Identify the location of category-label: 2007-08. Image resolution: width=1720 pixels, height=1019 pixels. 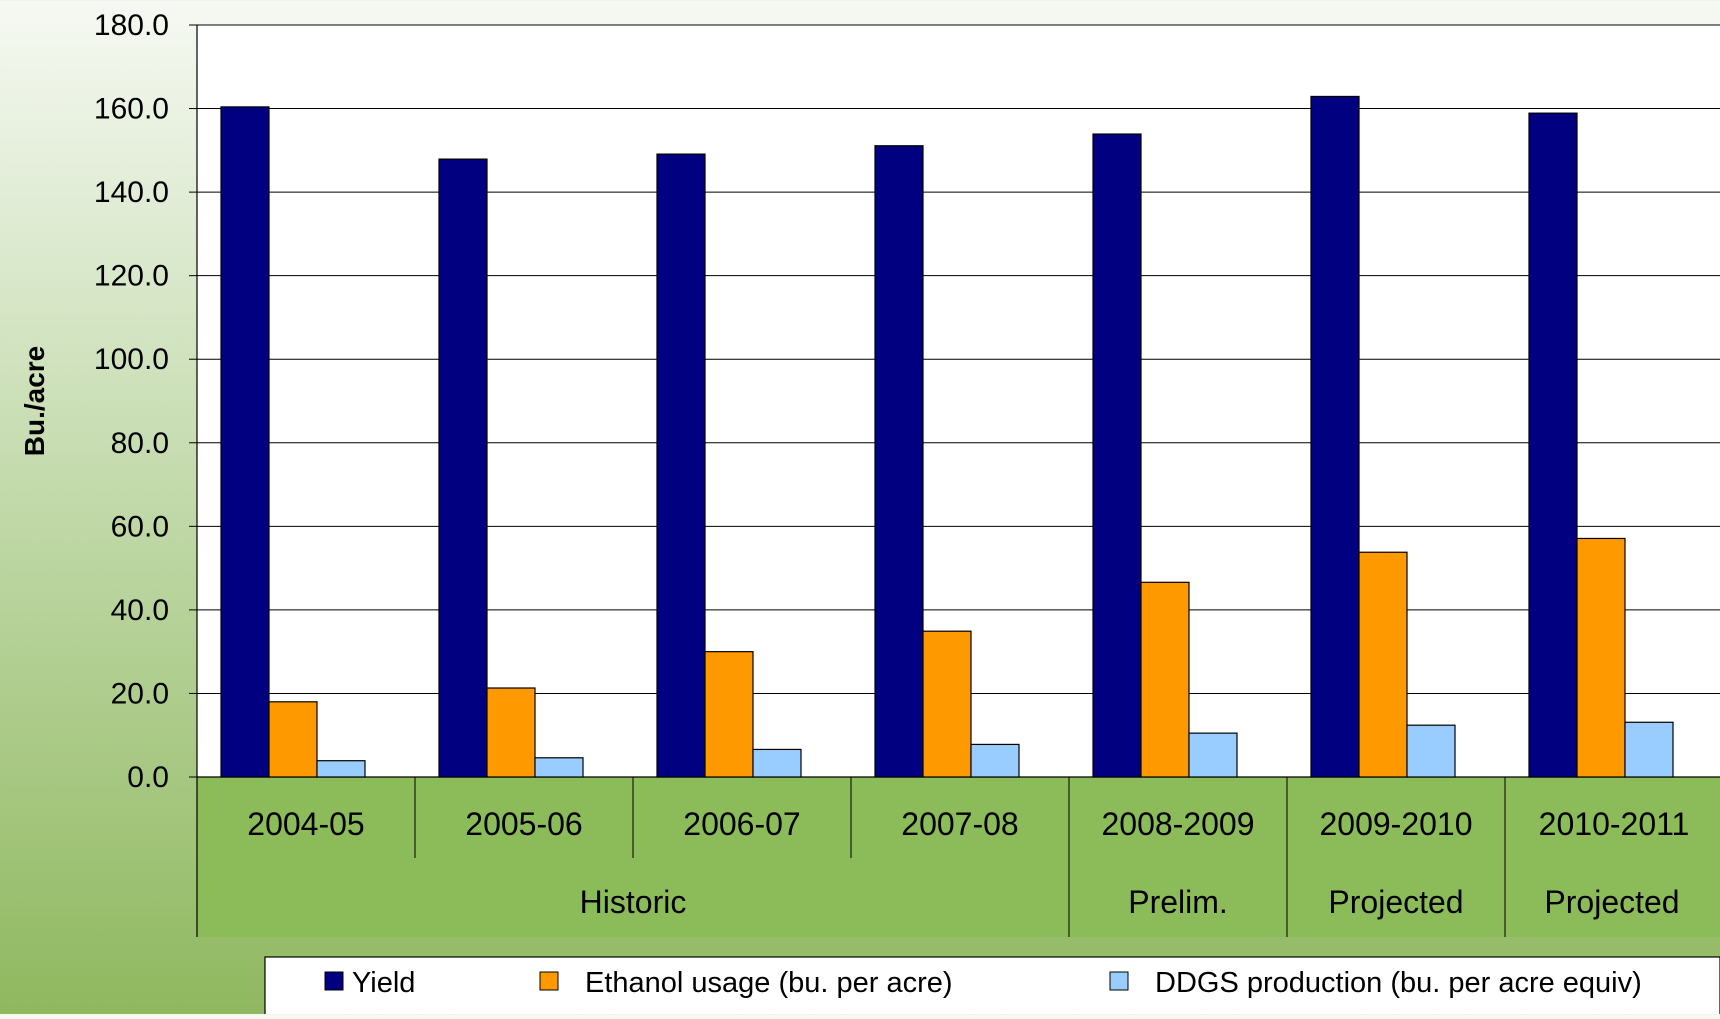
(959, 824).